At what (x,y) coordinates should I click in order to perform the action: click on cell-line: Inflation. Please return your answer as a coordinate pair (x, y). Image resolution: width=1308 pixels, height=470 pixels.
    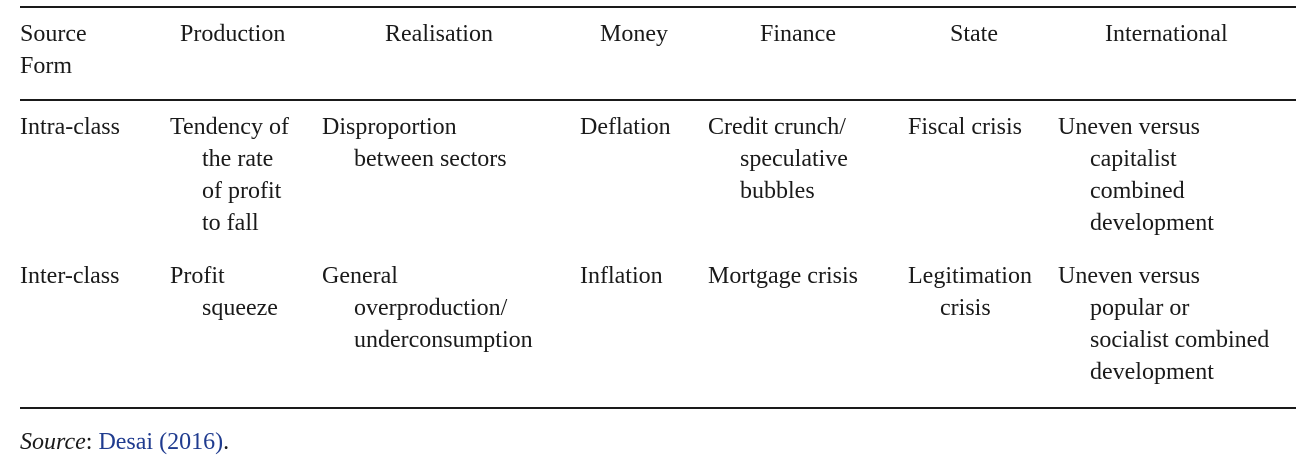
    Looking at the image, I should click on (621, 276).